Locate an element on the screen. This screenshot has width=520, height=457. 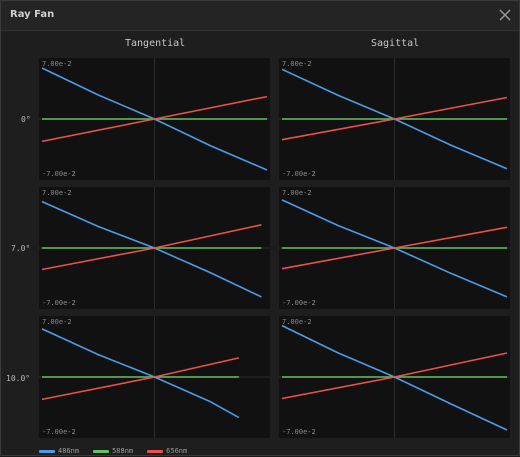
legend-swatch-588nm is located at coordinates (101, 451).